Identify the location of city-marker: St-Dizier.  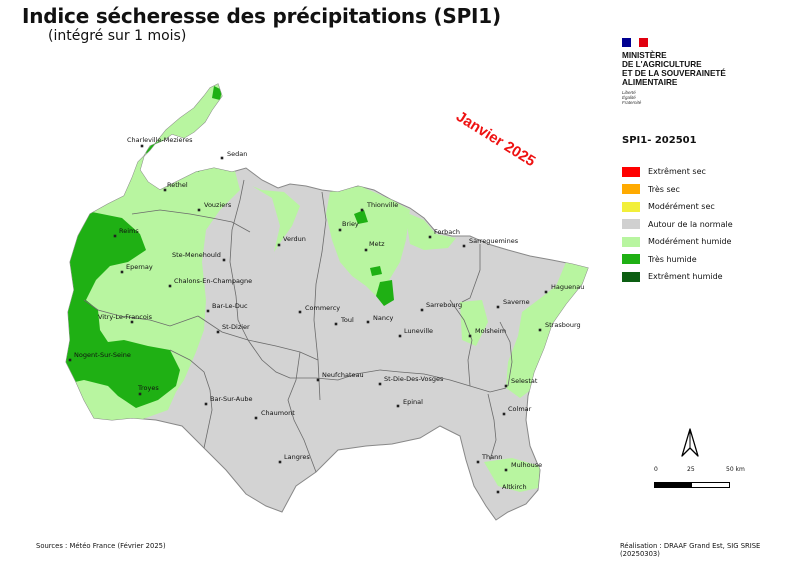
(233, 328).